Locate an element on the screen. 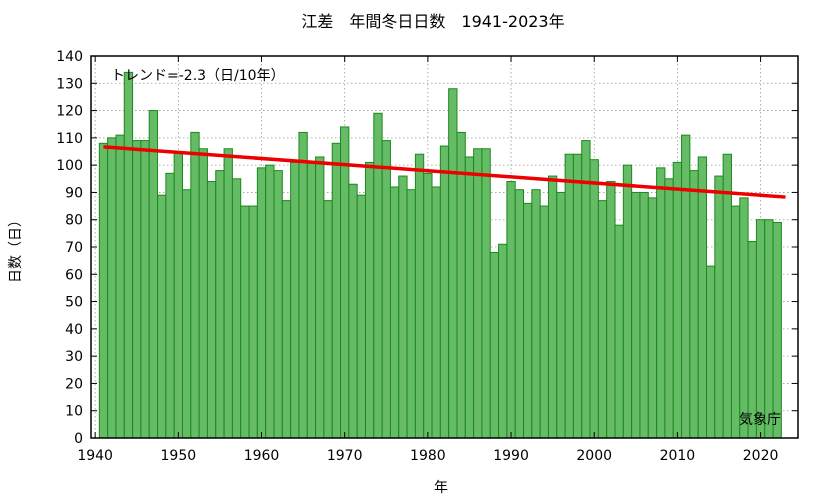  y-tick-label: 50 is located at coordinates (74, 303).